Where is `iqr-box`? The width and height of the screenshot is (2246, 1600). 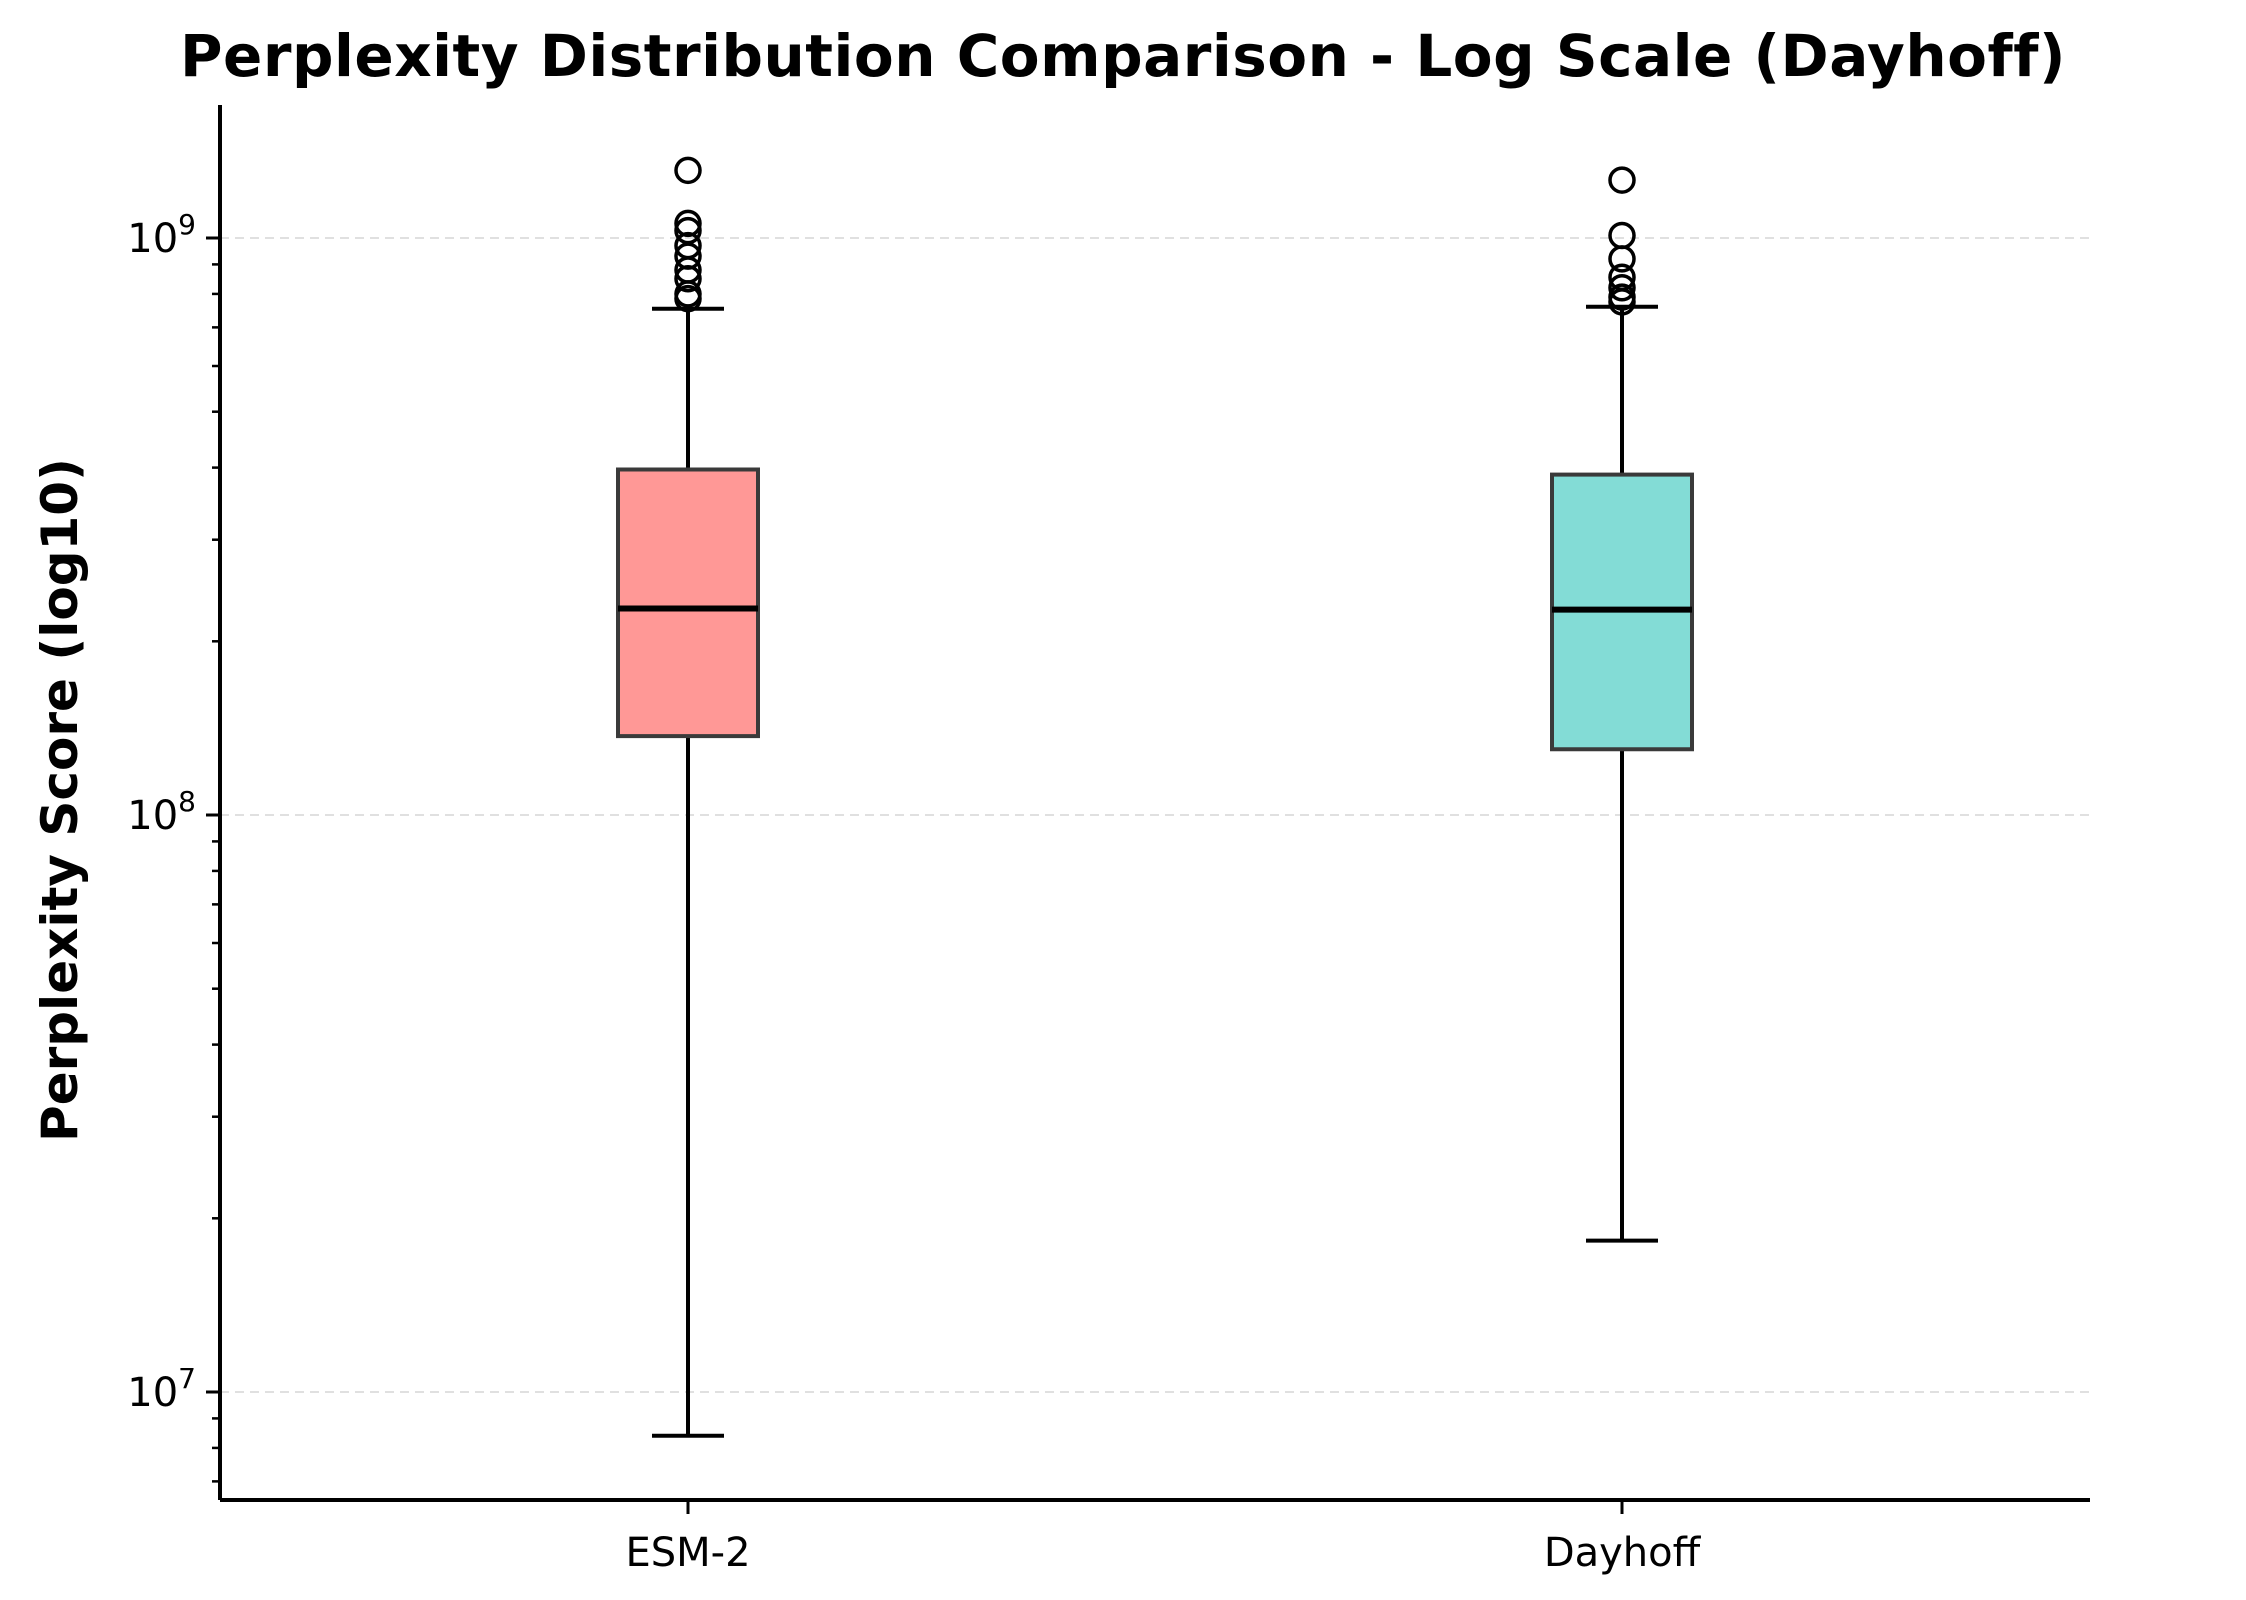
iqr-box is located at coordinates (688, 603).